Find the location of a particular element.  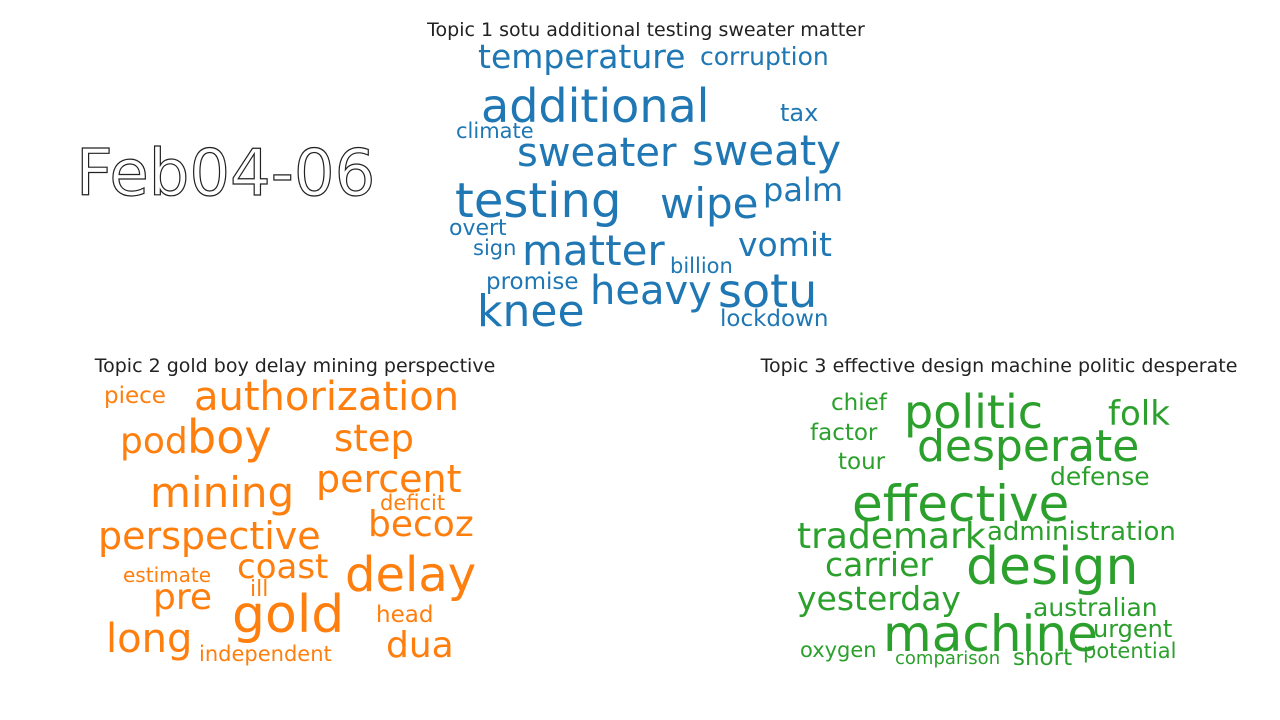

word: matter is located at coordinates (593, 250).